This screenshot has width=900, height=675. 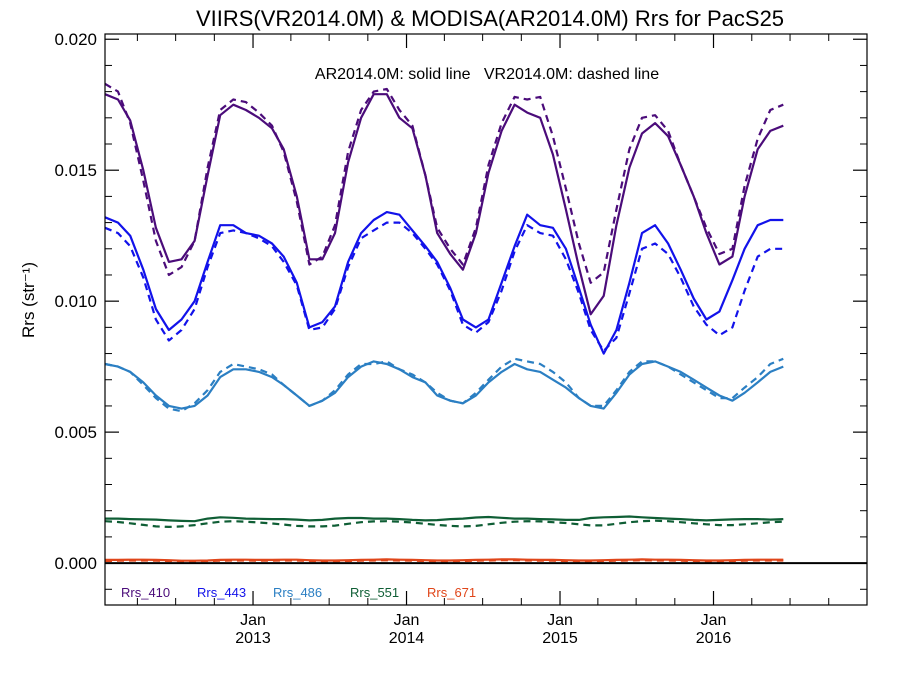 I want to click on legend: Rrs_410 Rrs_443 Rrs_486 Rrs_551 Rrs_671, so click(x=298, y=592).